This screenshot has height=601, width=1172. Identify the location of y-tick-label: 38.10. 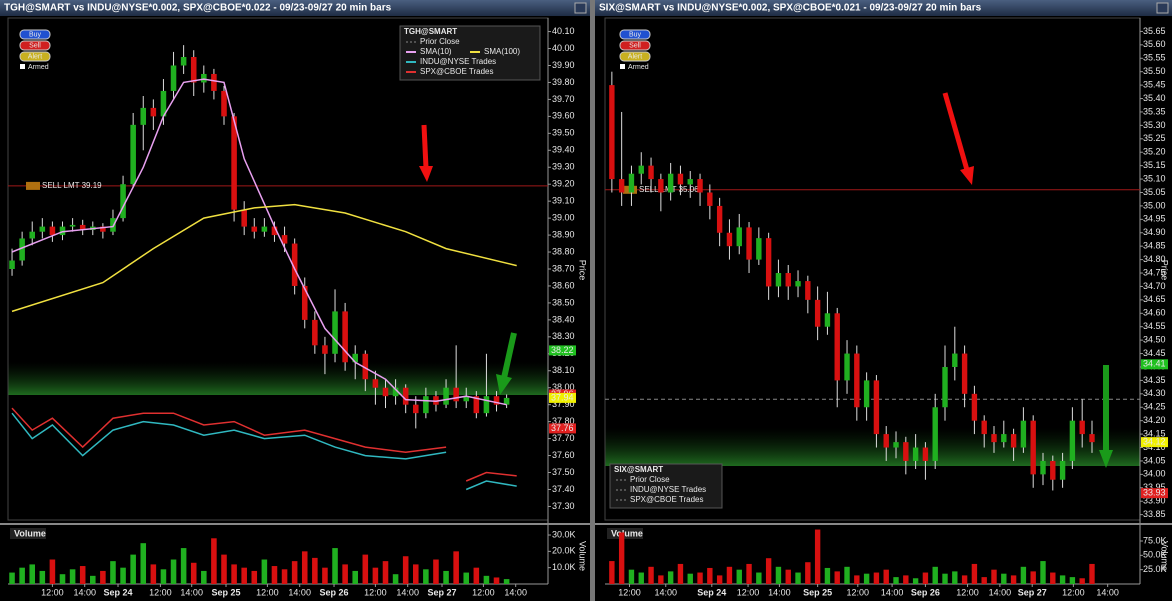
(563, 370).